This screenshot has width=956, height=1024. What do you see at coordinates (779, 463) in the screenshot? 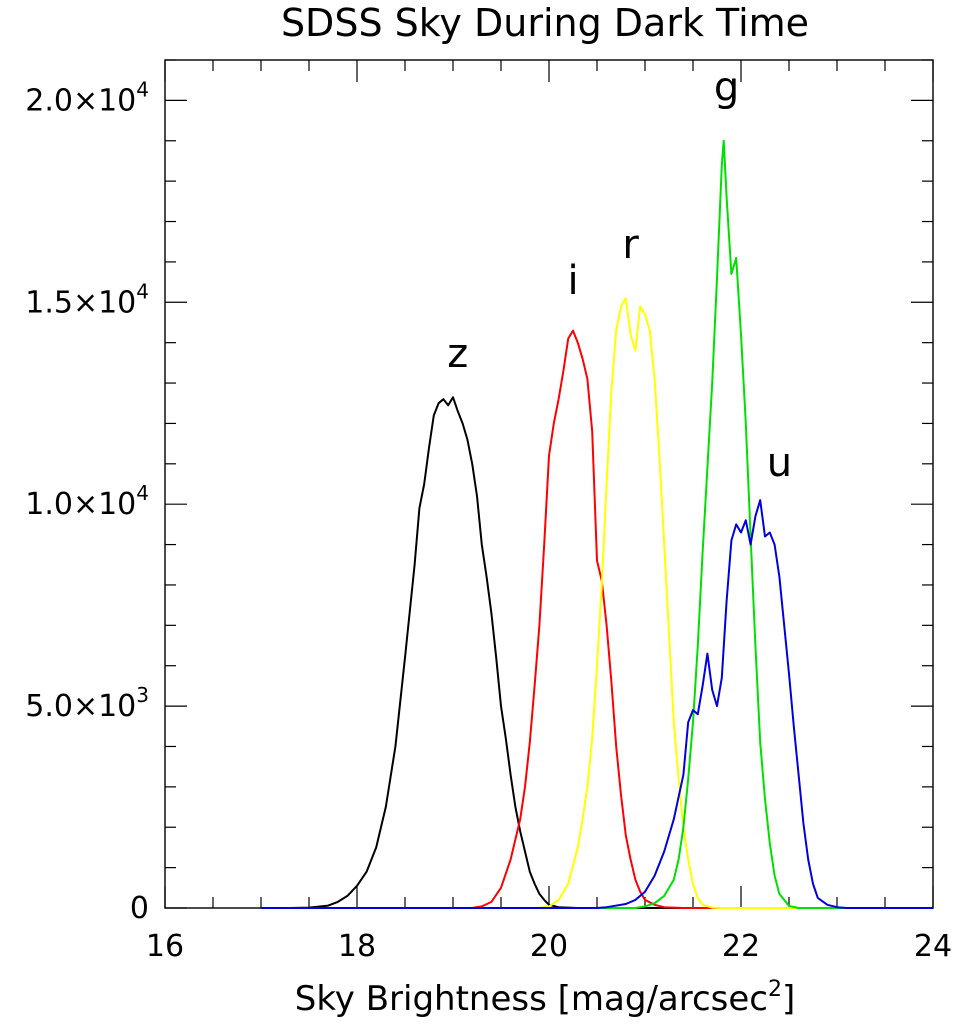
I see `series-label-u: u` at bounding box center [779, 463].